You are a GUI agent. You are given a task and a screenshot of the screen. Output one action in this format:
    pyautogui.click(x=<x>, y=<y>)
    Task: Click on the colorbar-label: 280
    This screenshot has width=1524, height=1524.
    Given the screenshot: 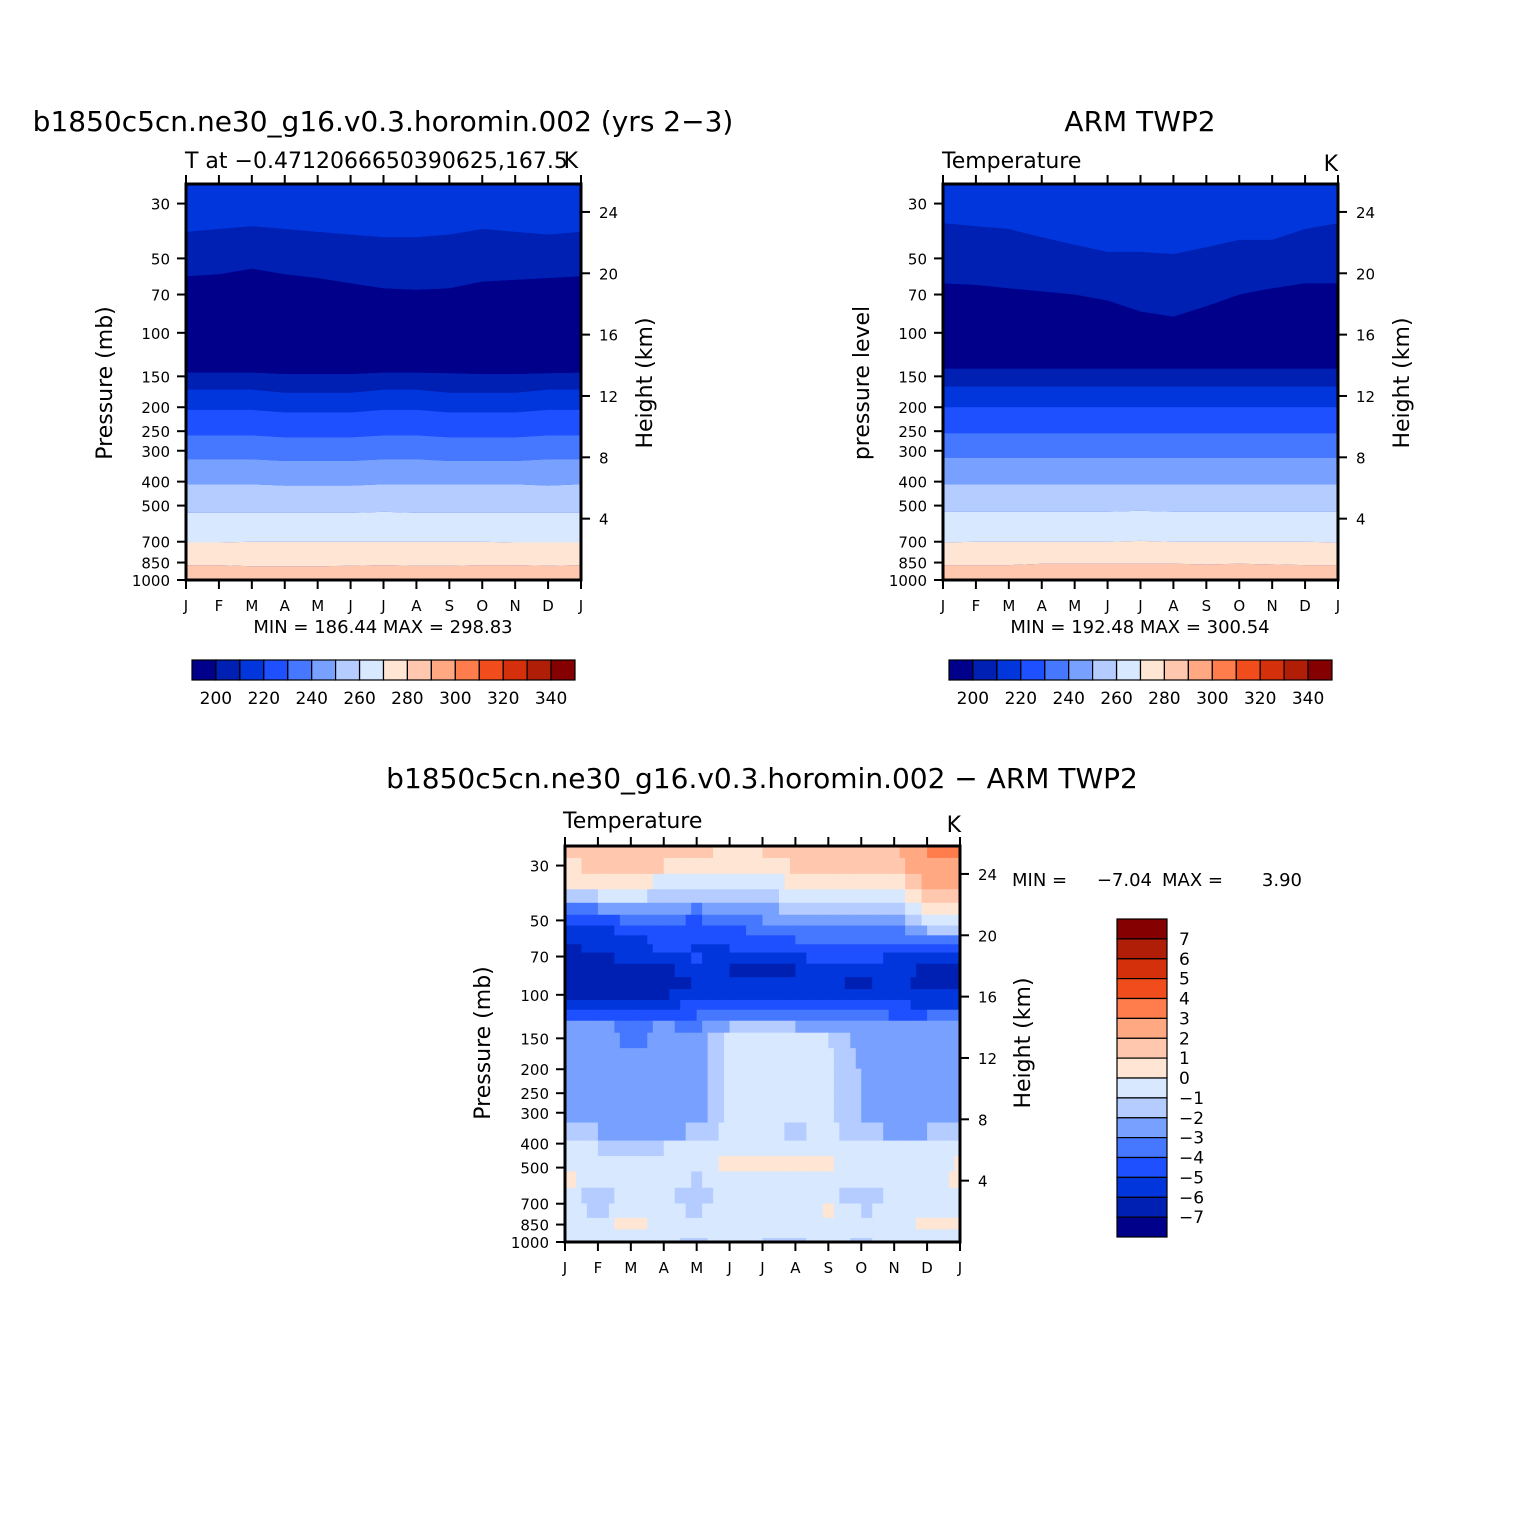 What is the action you would take?
    pyautogui.click(x=407, y=699)
    